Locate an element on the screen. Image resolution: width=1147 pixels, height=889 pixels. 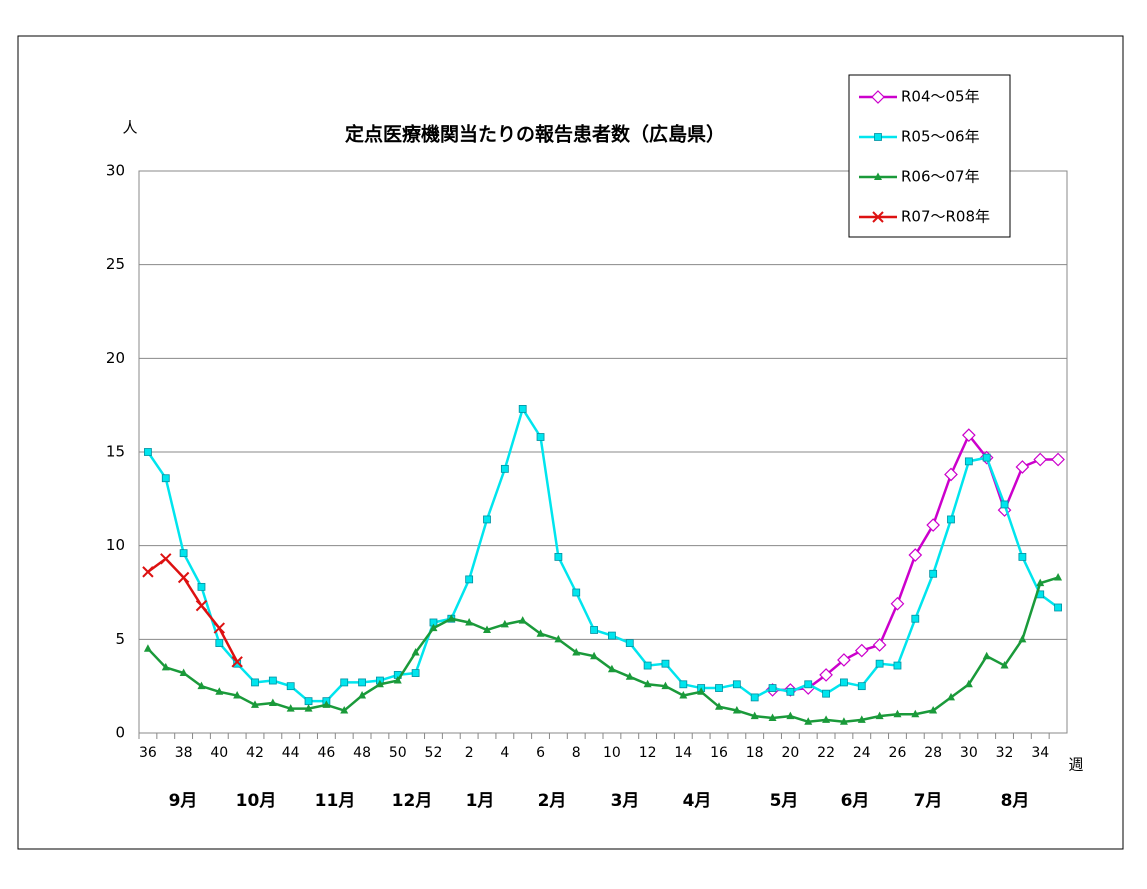
month-label: 9月 is located at coordinates (183, 801).